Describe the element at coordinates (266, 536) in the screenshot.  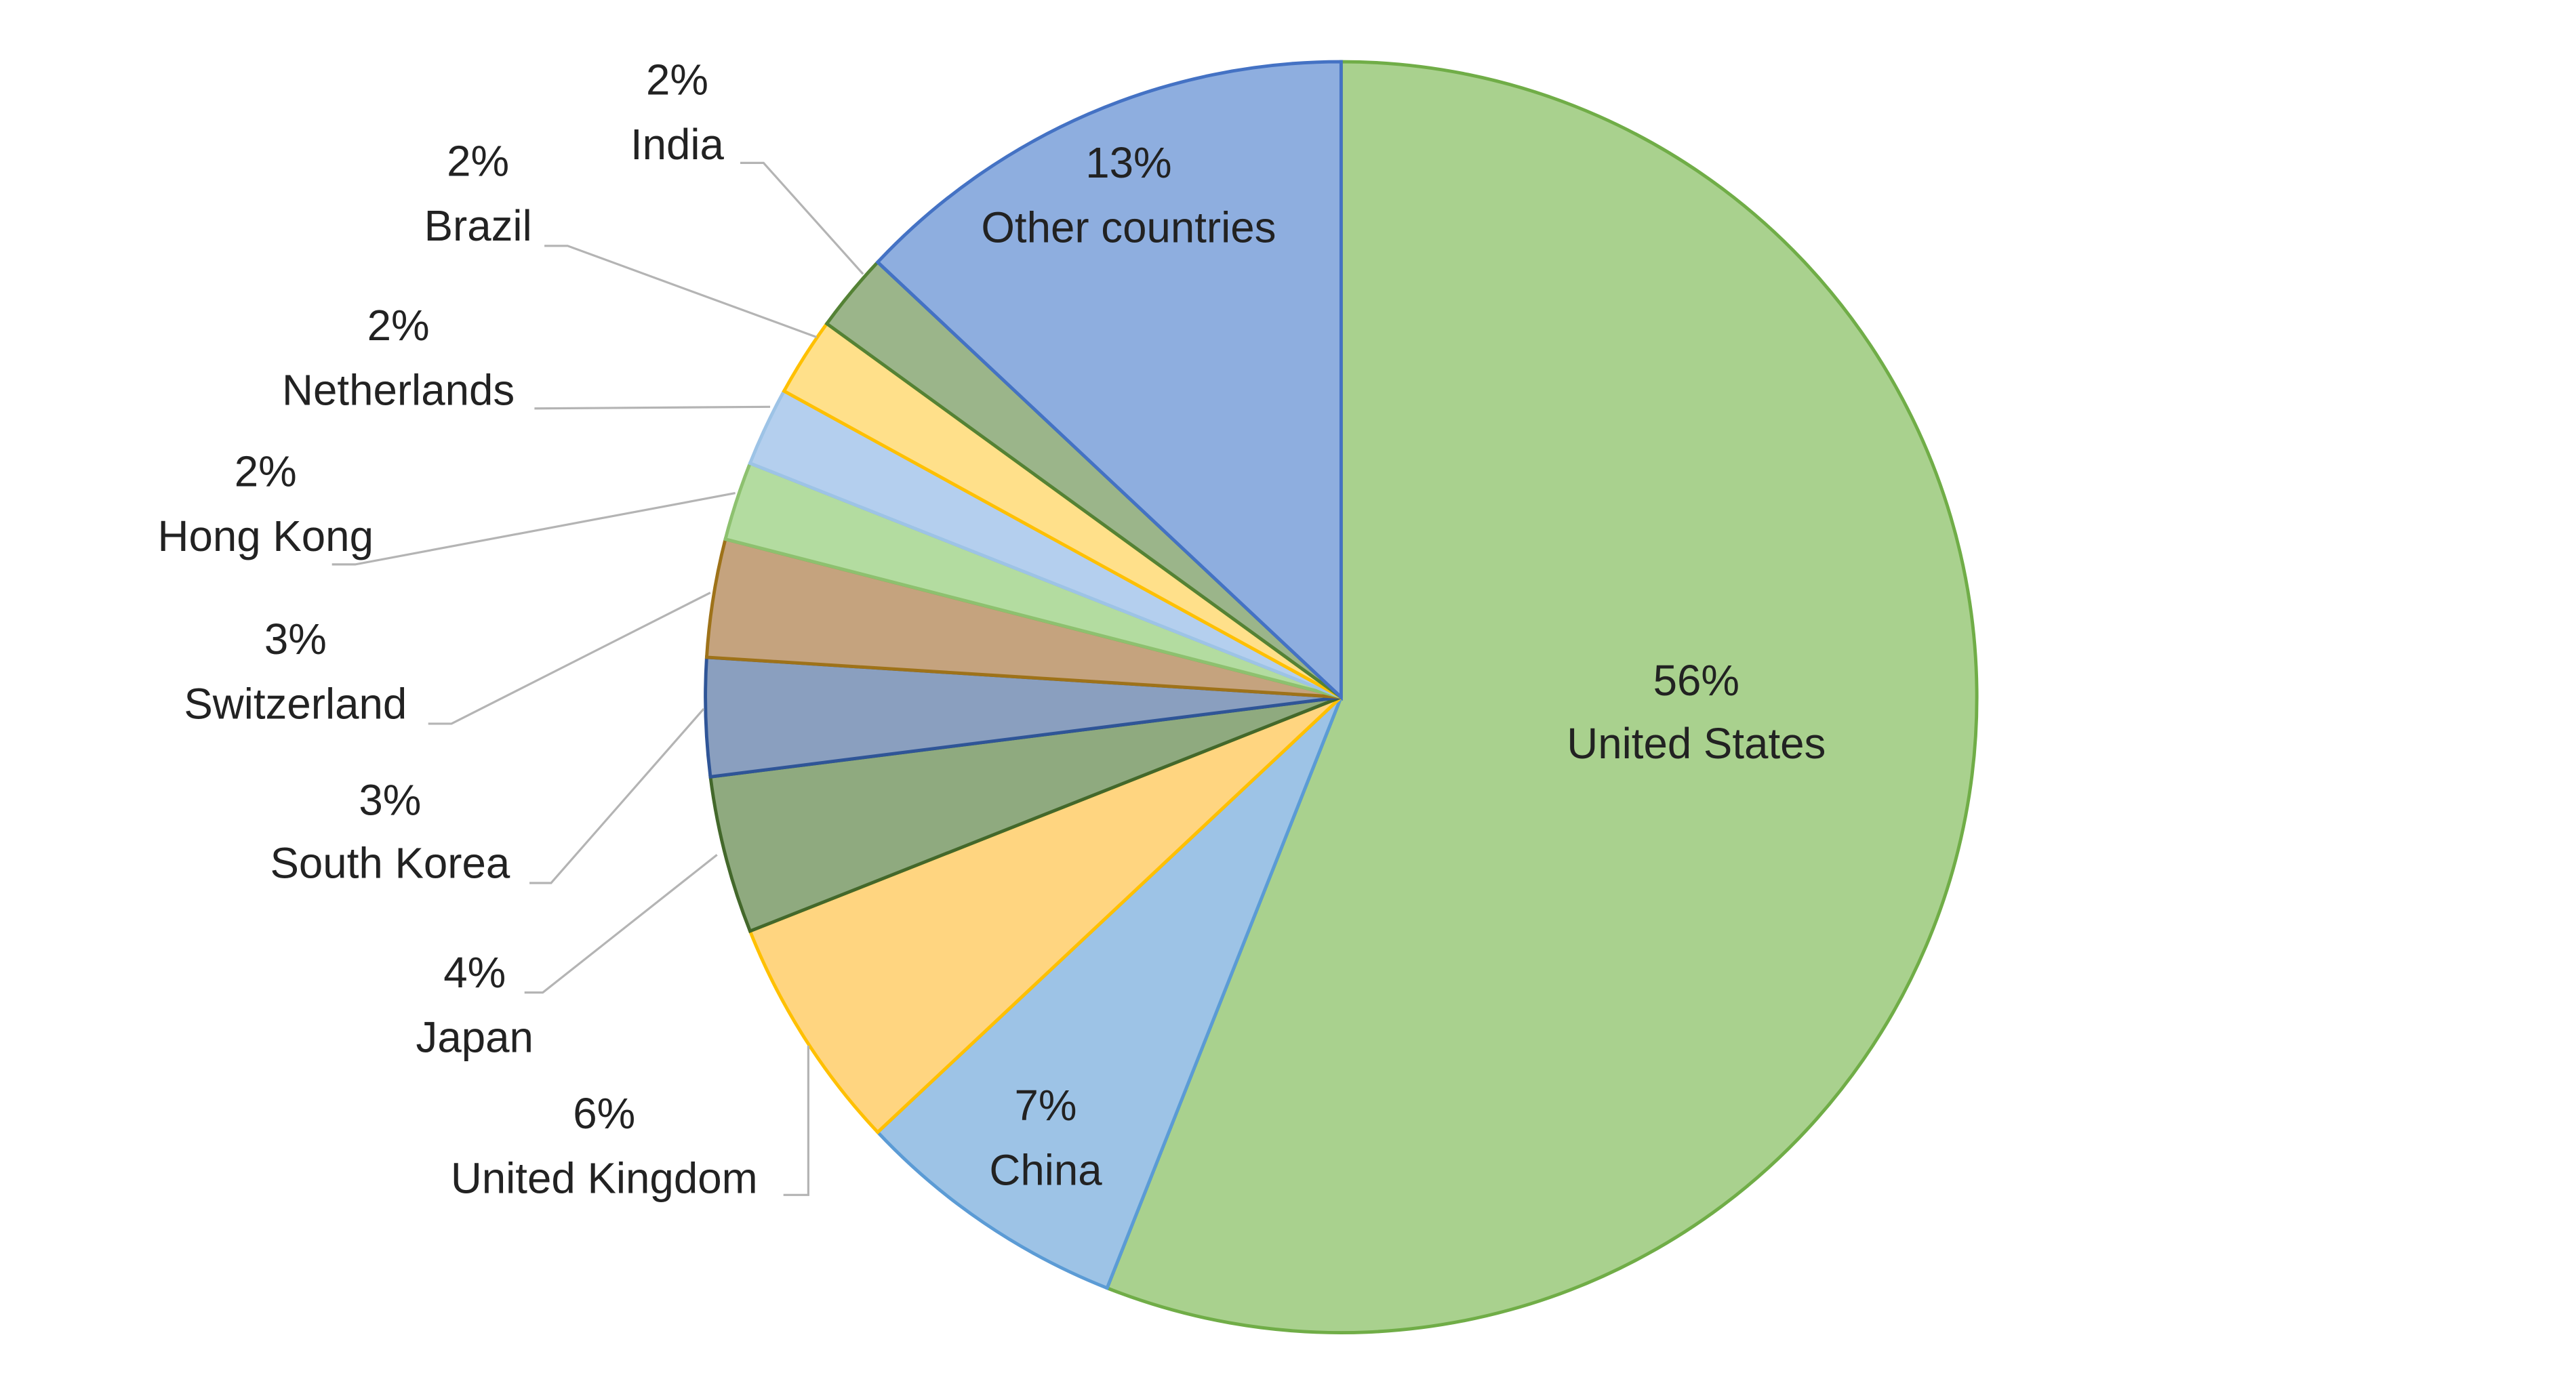
I see `category-label: Hong Kong` at that location.